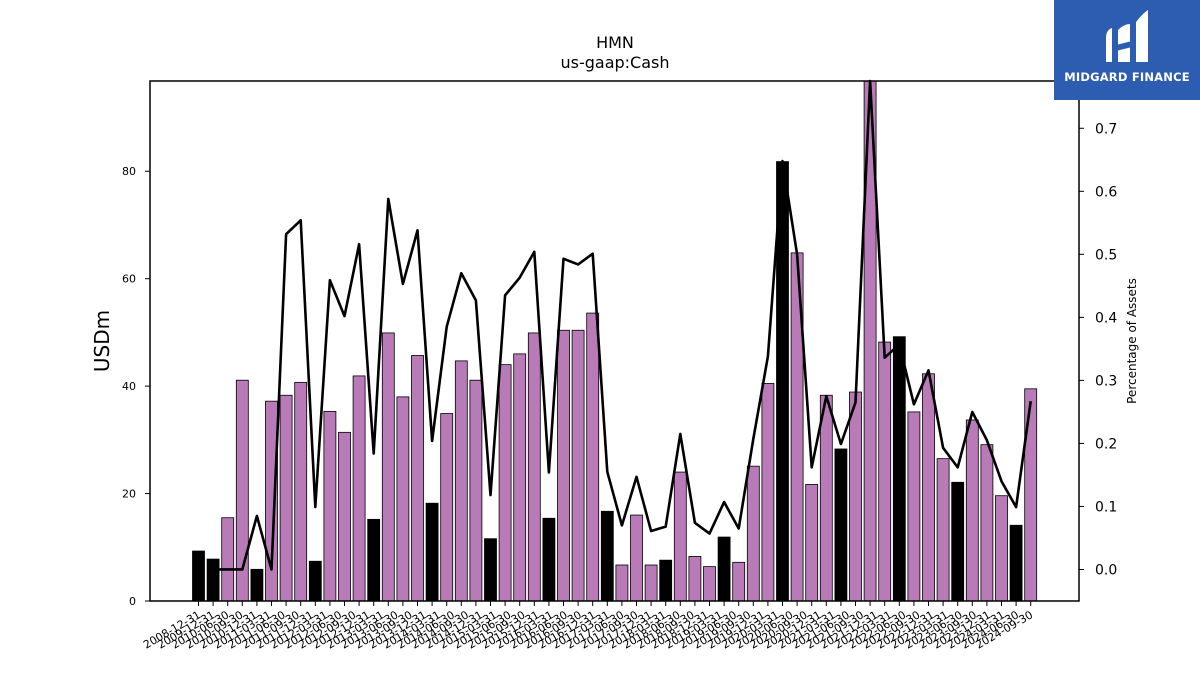  Describe the element at coordinates (1132, 341) in the screenshot. I see `y2-axis-label: Percentage of Assets` at that location.